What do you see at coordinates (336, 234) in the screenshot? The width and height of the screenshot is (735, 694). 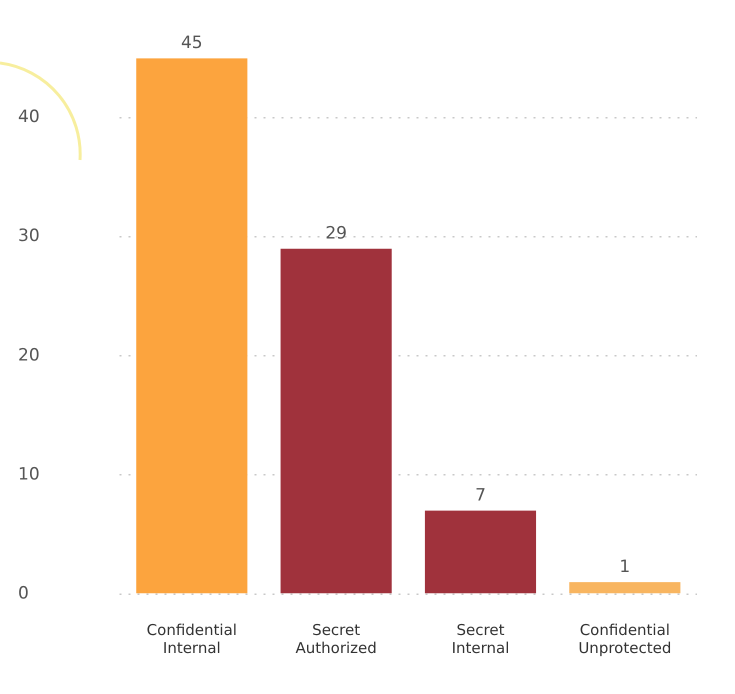 I see `data-label: 29` at bounding box center [336, 234].